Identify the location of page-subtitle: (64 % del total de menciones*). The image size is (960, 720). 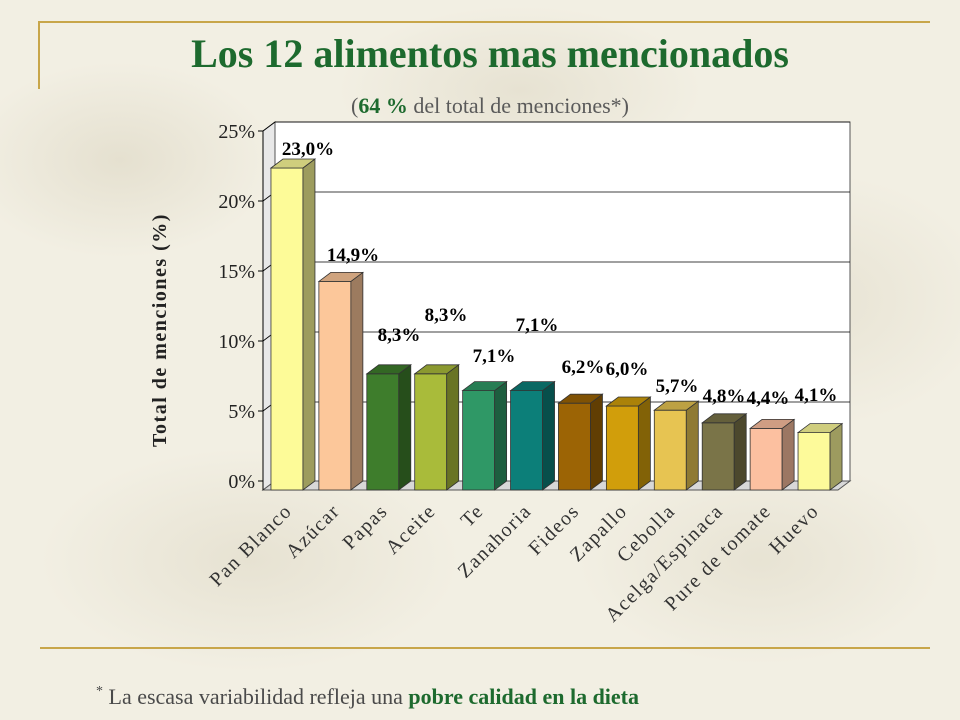
(480, 106).